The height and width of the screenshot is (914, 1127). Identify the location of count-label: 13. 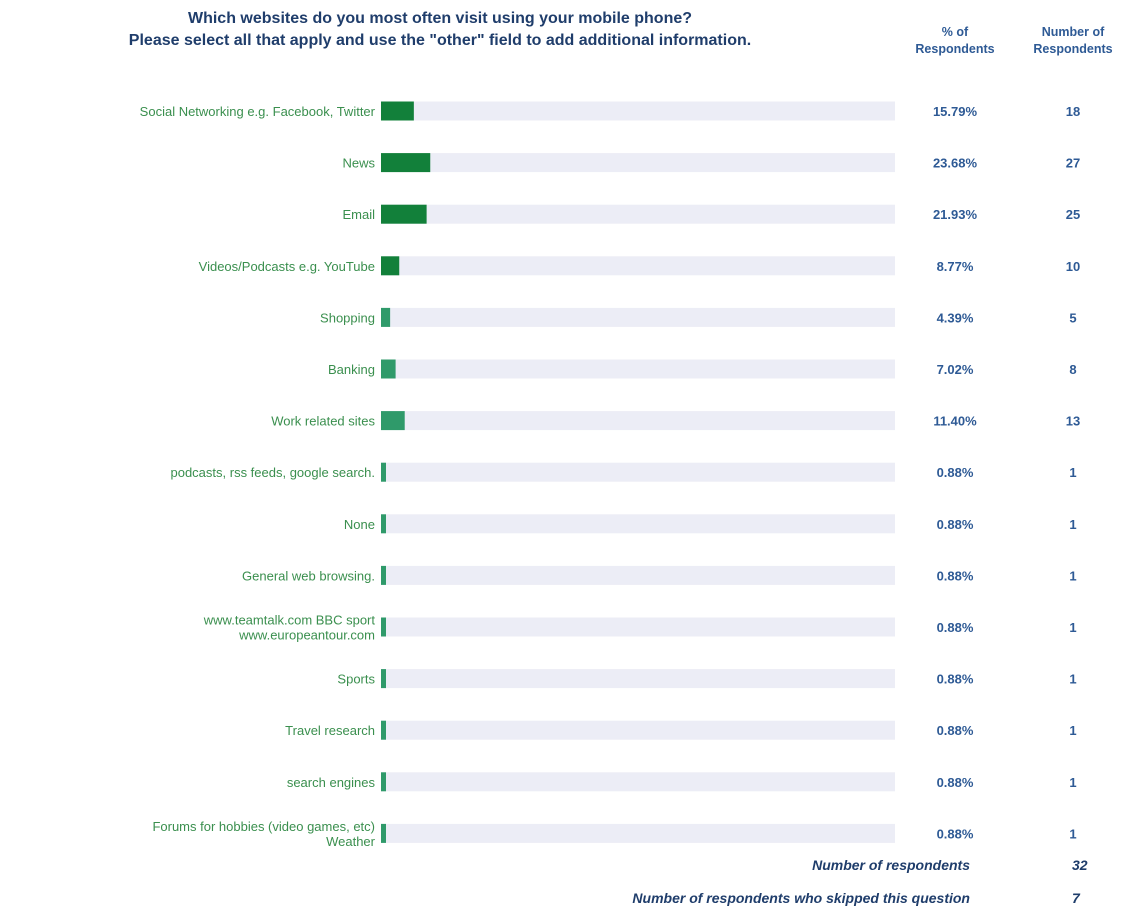
(1073, 421).